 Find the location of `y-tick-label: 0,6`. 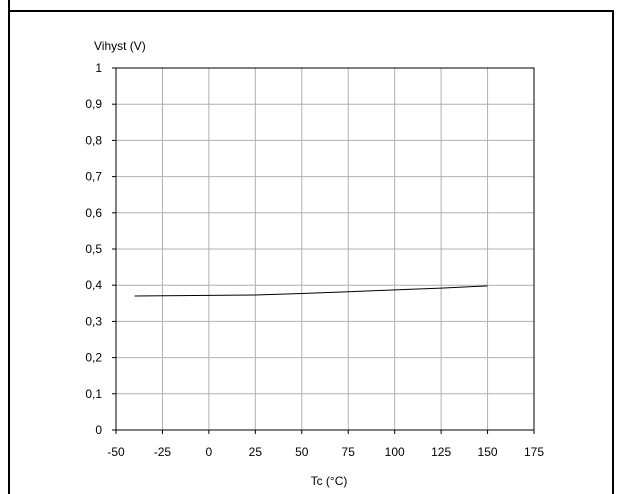

y-tick-label: 0,6 is located at coordinates (93, 213).